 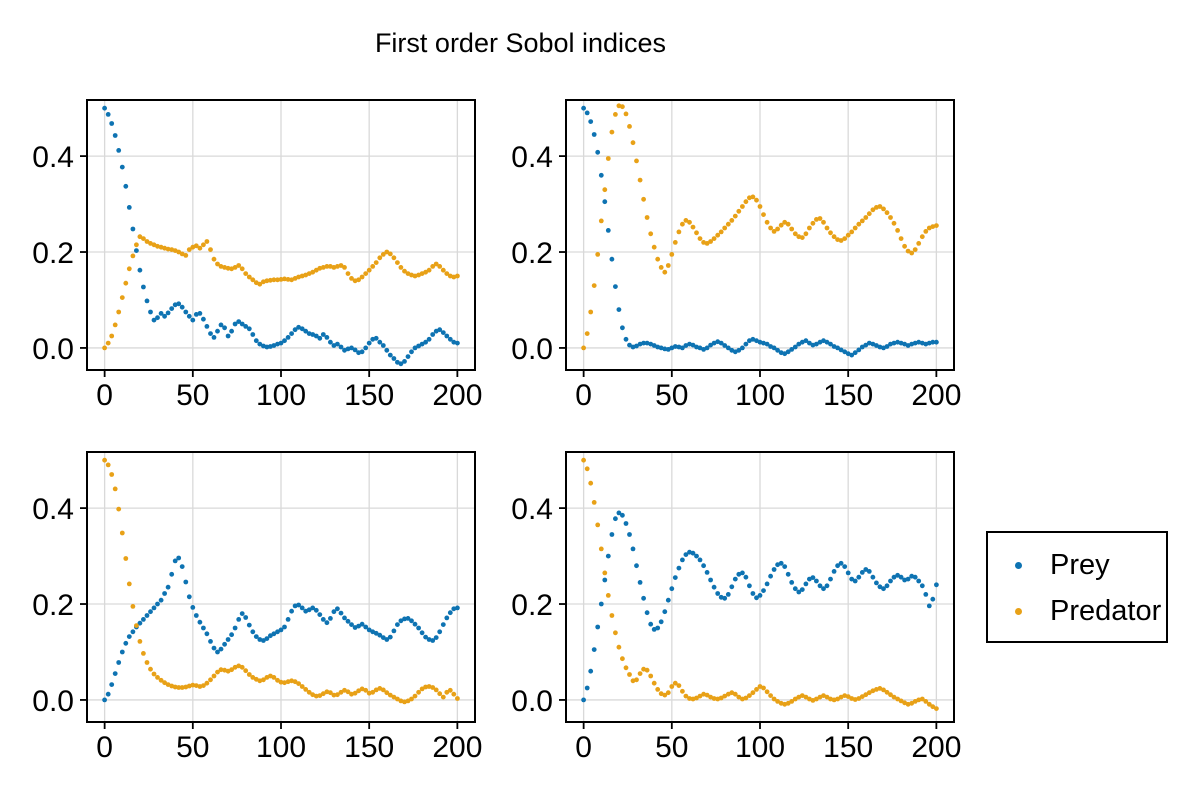 I want to click on y-tick-label: 0.0, so click(x=532, y=349).